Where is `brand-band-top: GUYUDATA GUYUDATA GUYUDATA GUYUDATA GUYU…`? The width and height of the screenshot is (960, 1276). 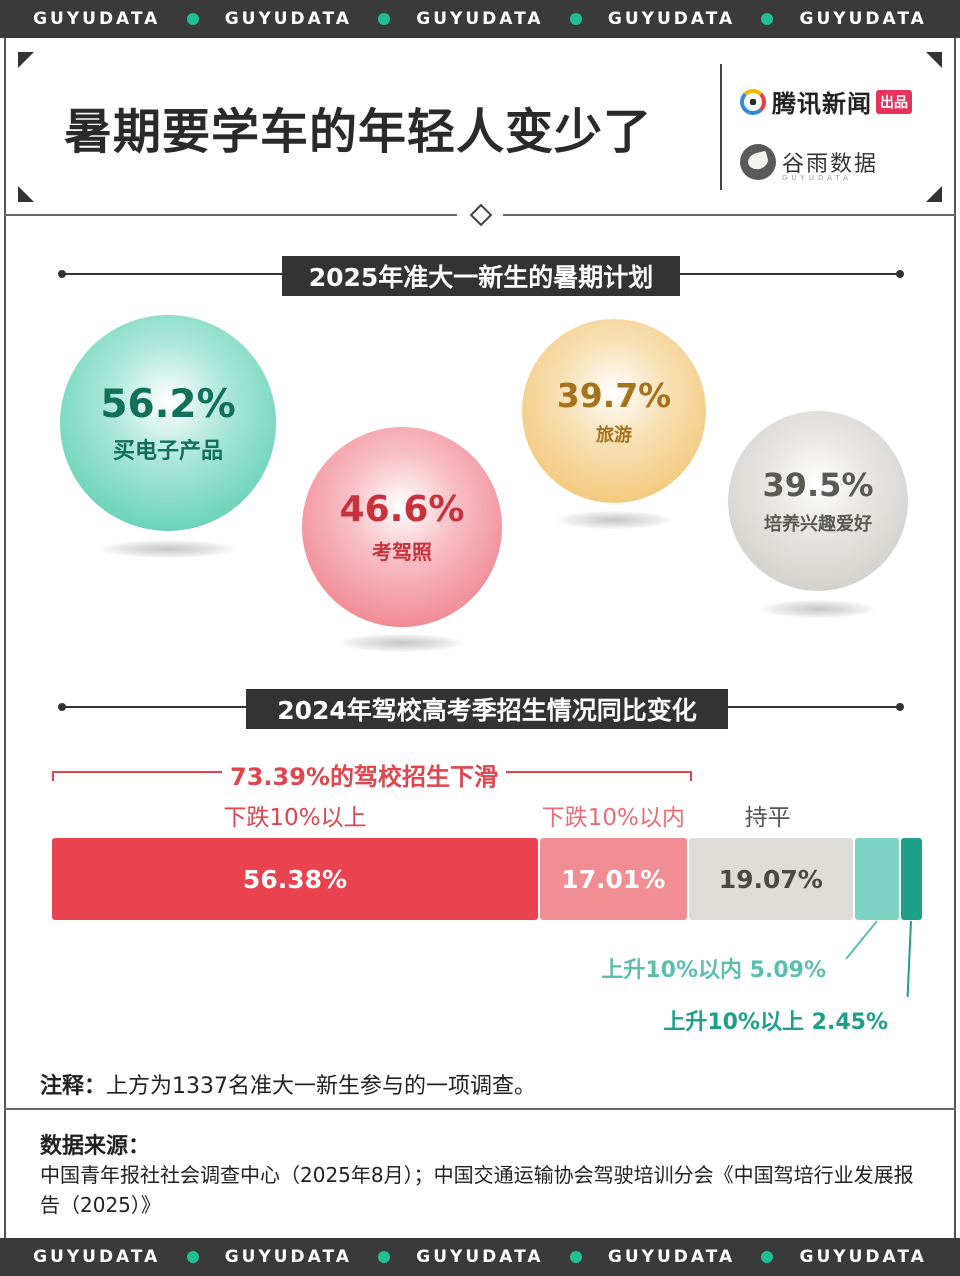
brand-band-top: GUYUDATA GUYUDATA GUYUDATA GUYUDATA GUYU… is located at coordinates (480, 19).